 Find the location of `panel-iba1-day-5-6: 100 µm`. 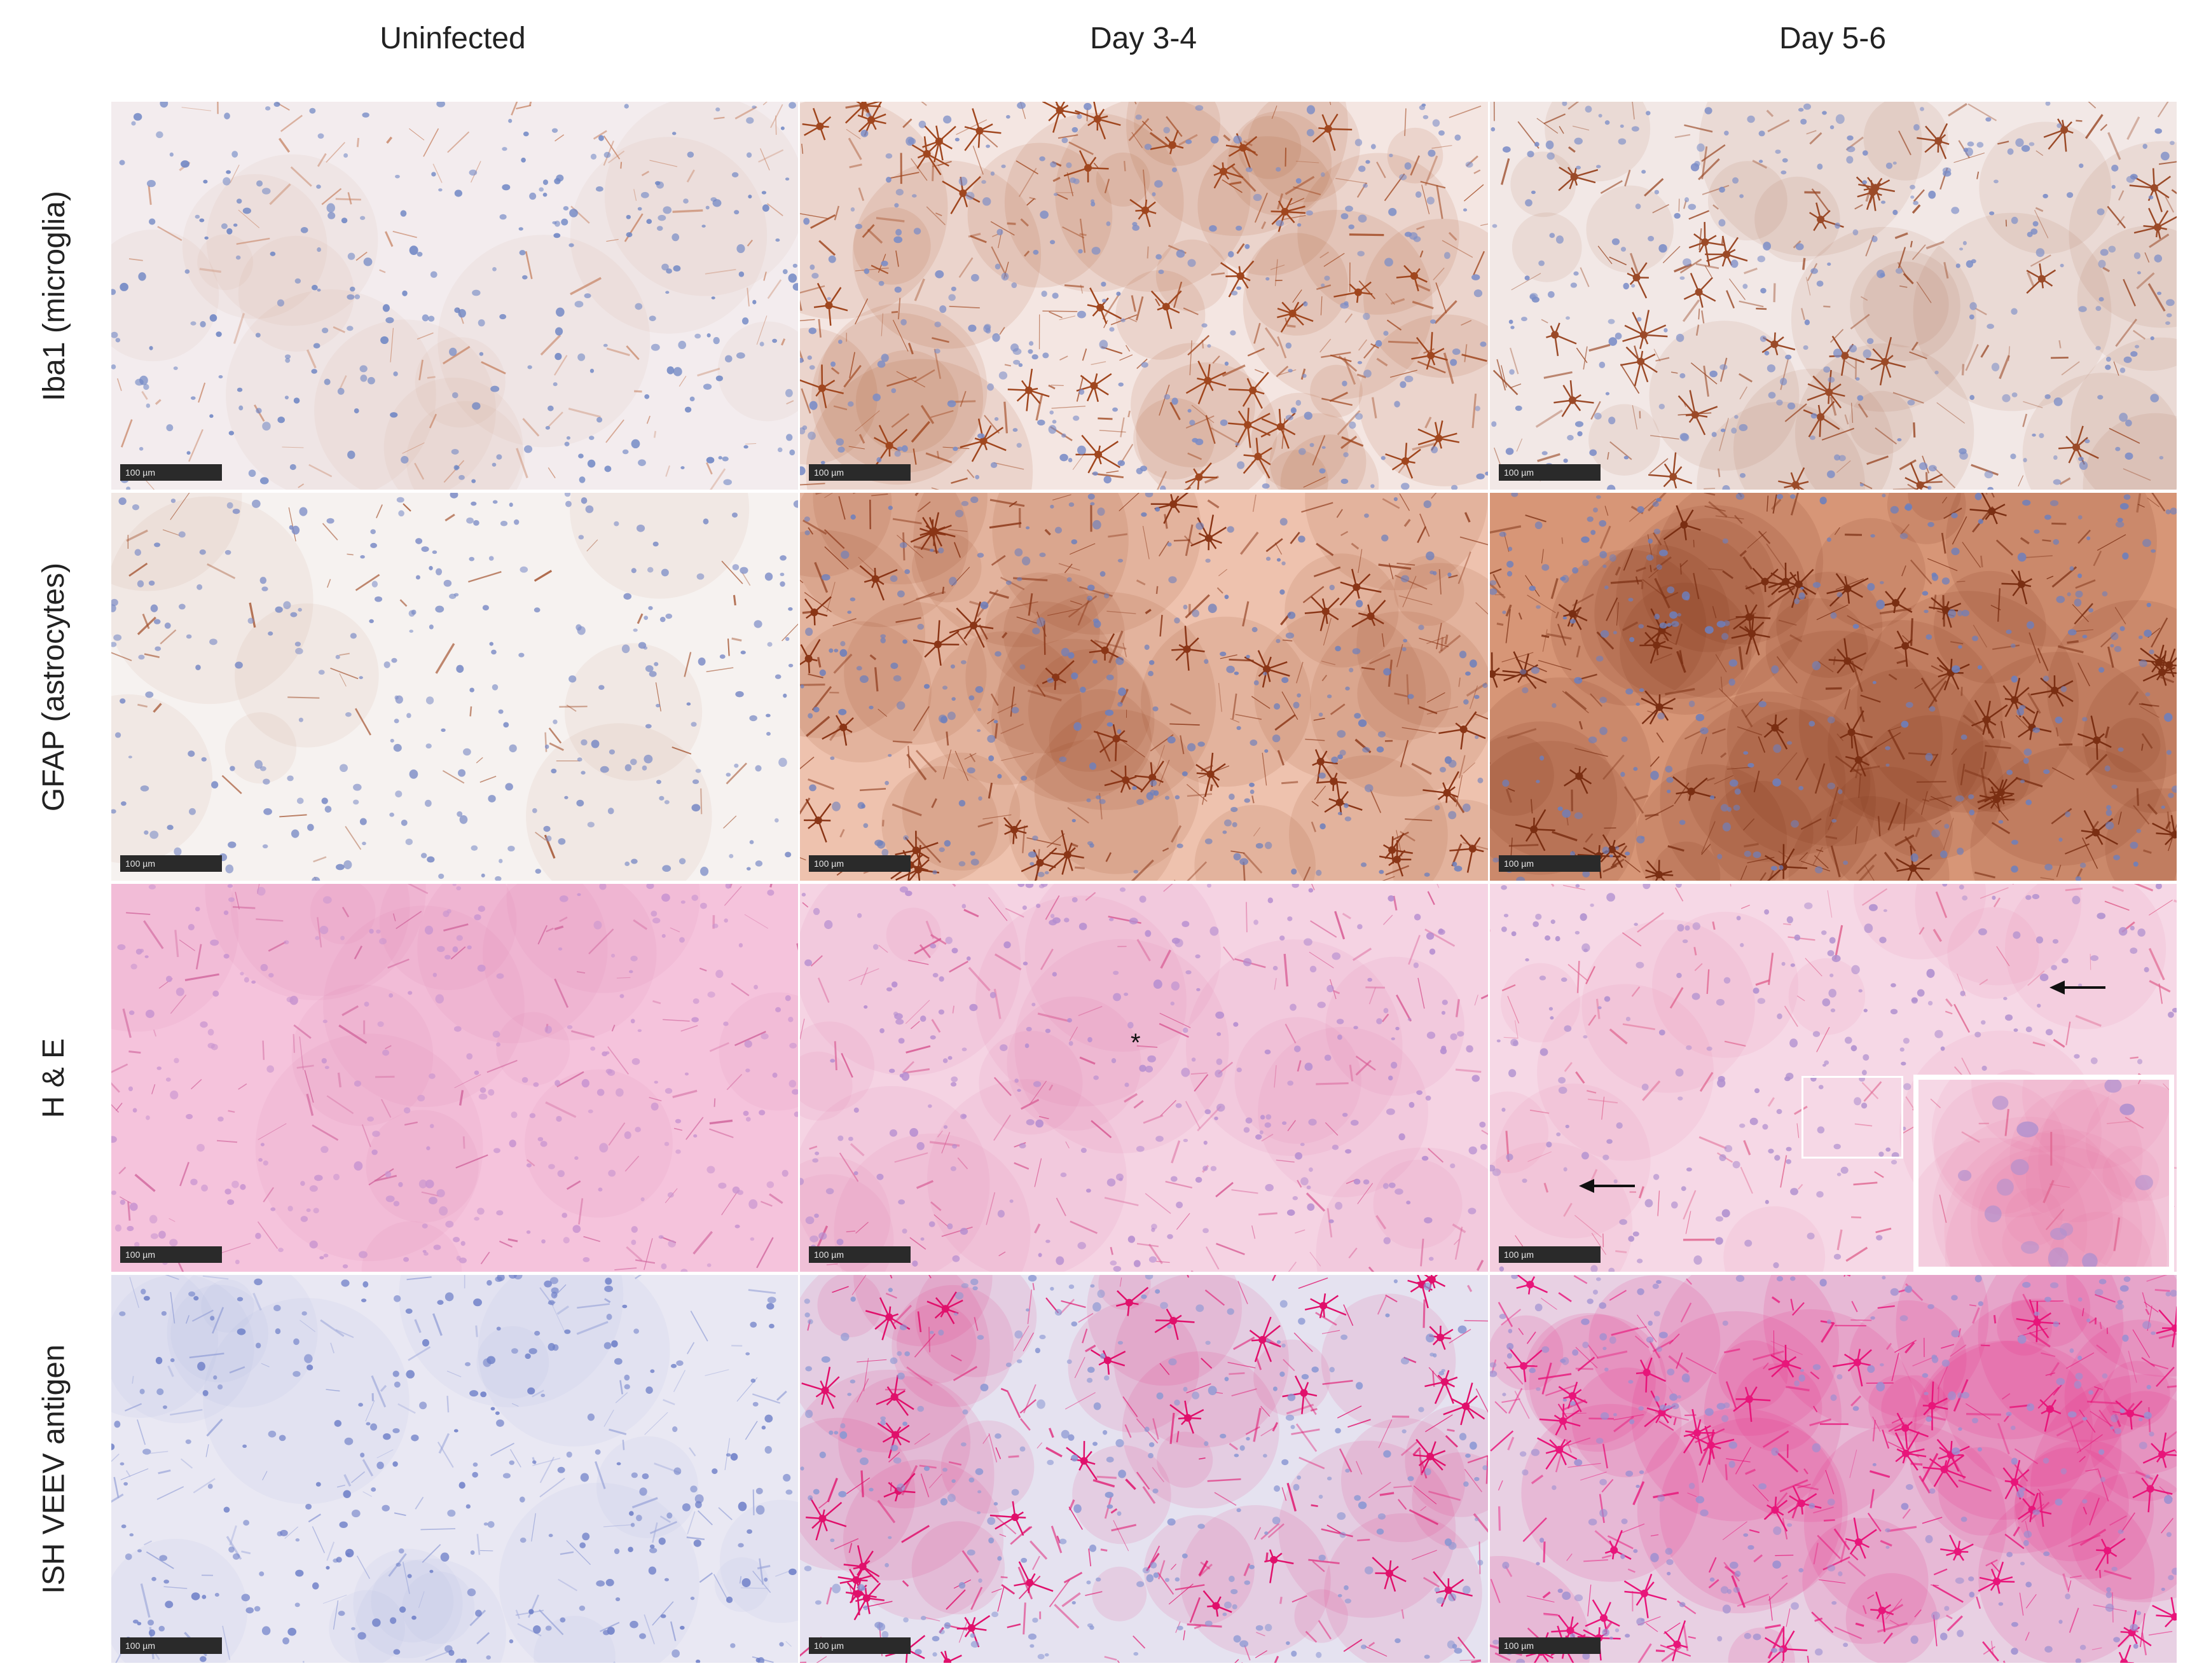

panel-iba1-day-5-6: 100 µm is located at coordinates (1833, 296).